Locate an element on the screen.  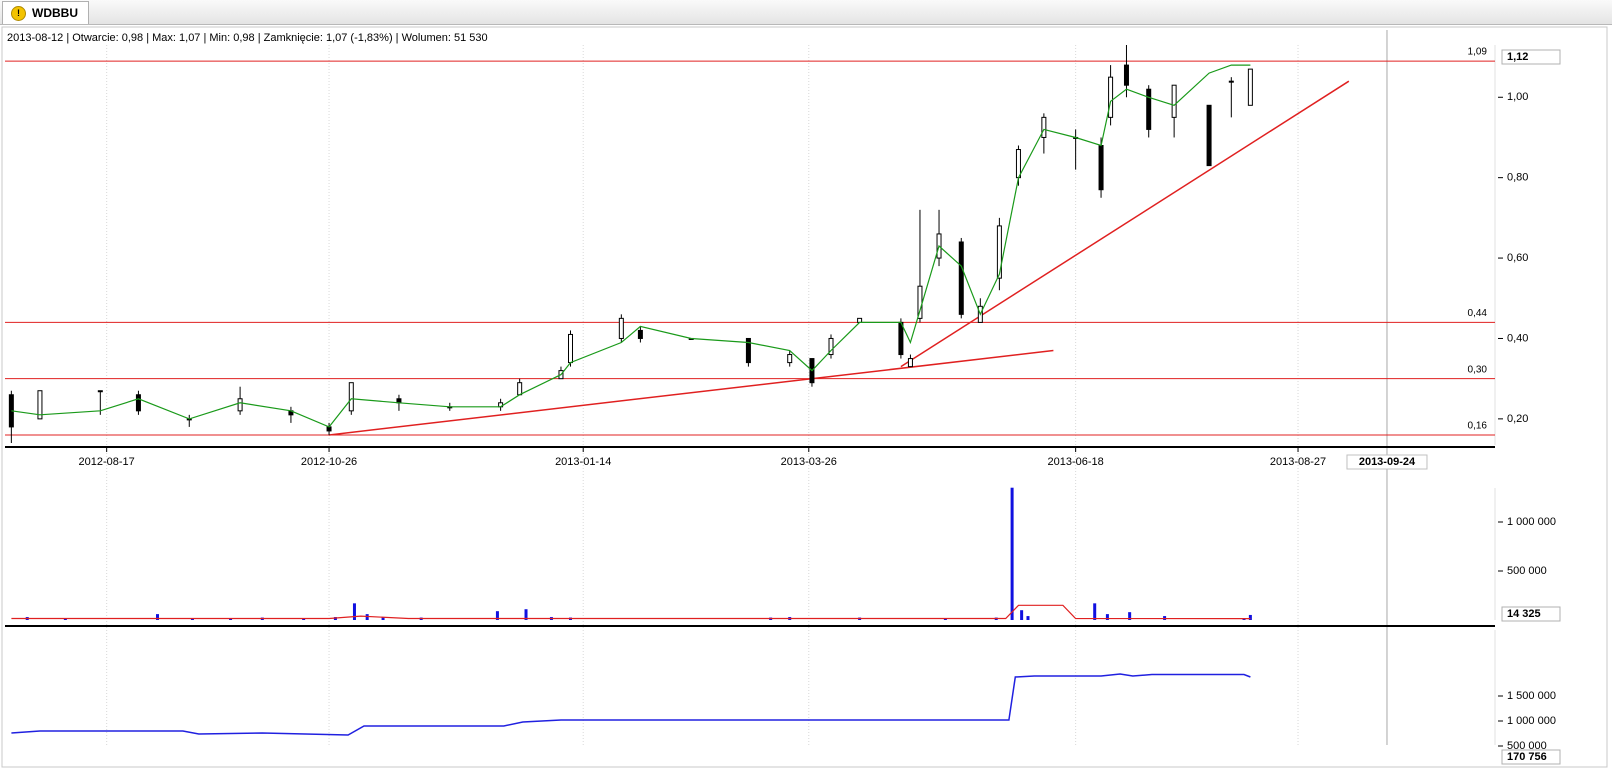
y-tick-label: 0,40 is located at coordinates (1517, 338).